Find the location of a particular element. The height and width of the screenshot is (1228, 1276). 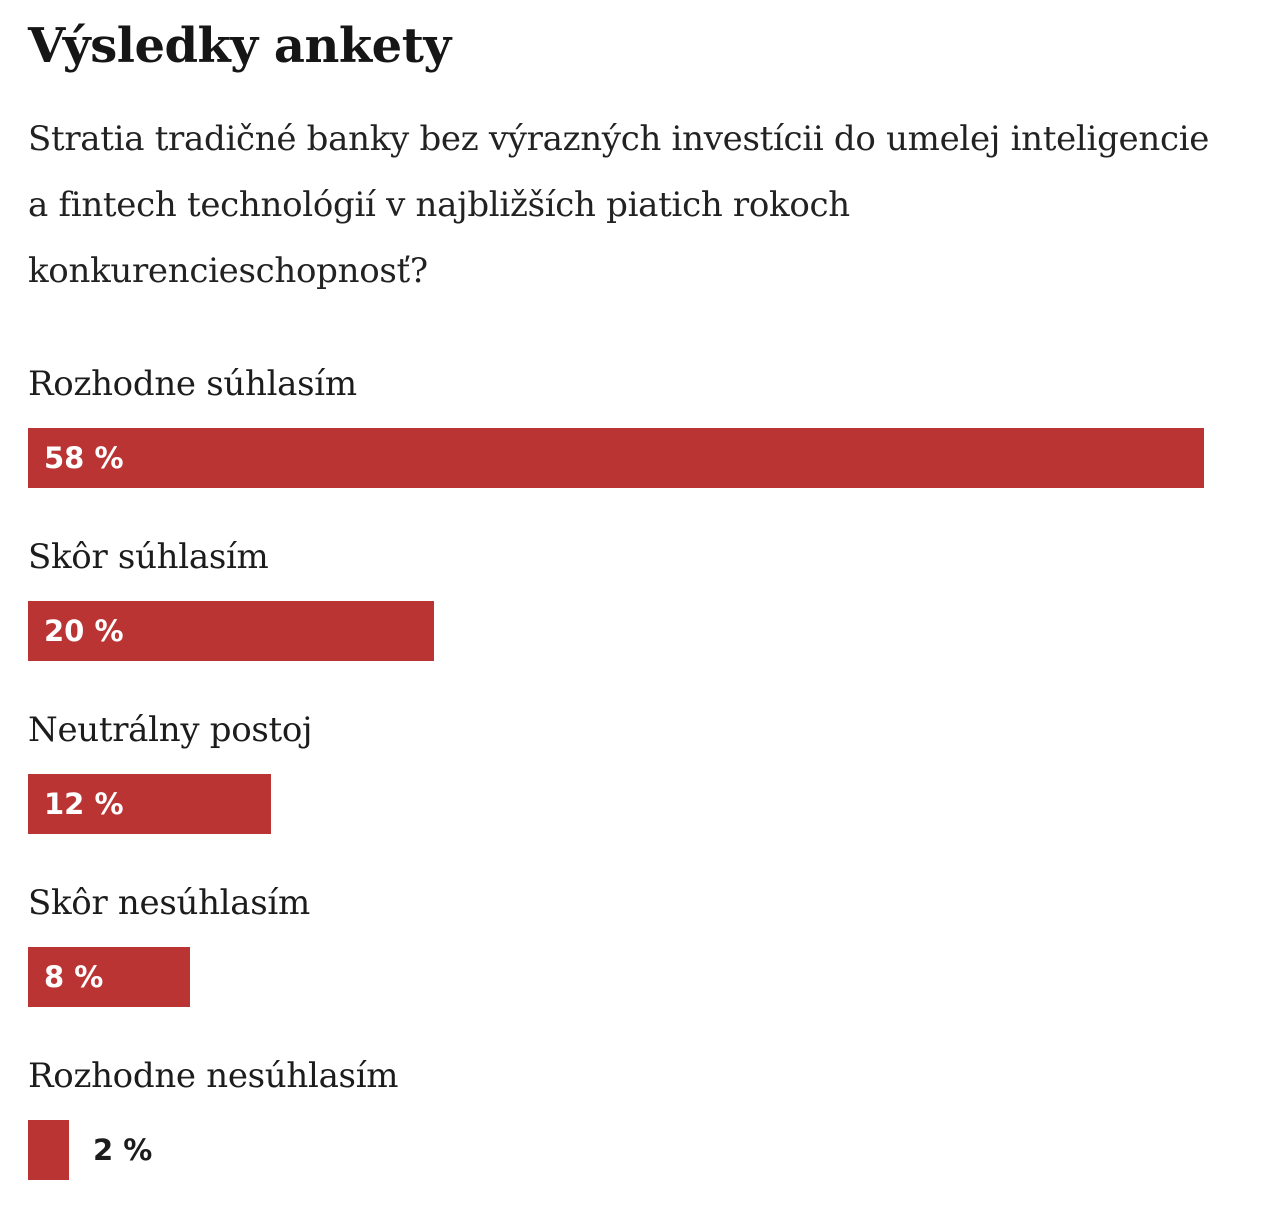

option-label: Rozhodne nesúhlasím is located at coordinates (213, 1076).